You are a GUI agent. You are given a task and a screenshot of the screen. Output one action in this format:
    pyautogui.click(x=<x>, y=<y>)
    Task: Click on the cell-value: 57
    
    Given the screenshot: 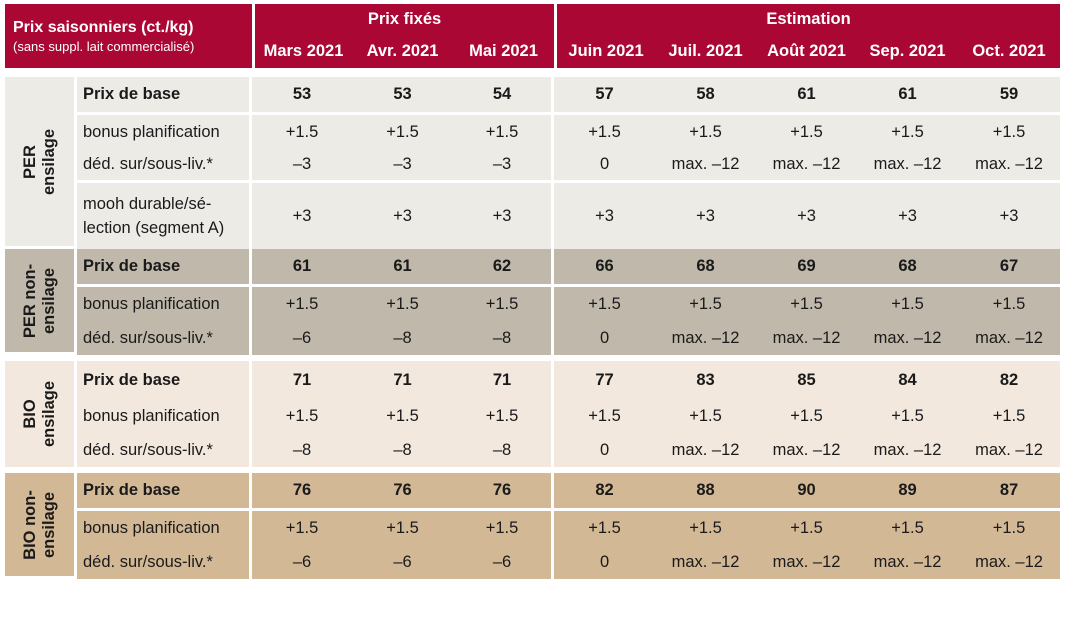 What is the action you would take?
    pyautogui.click(x=605, y=96)
    